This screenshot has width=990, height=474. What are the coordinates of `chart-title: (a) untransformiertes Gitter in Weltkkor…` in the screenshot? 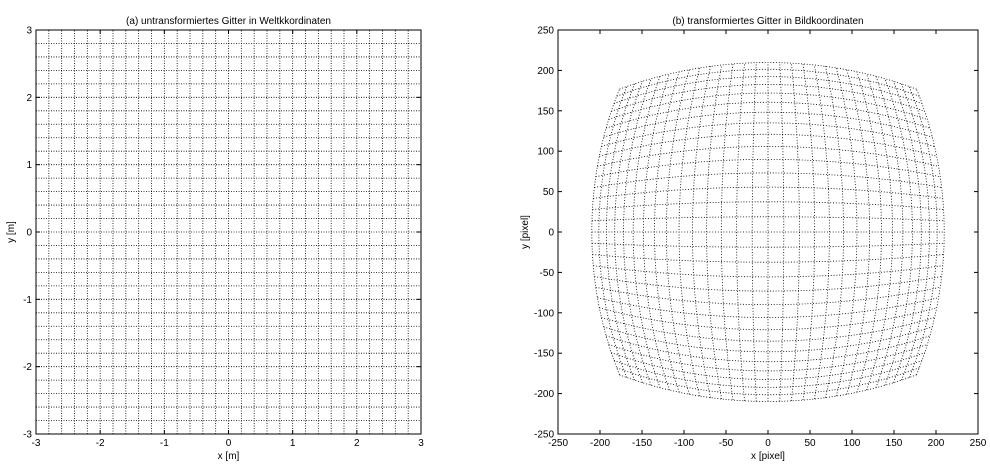 It's located at (228, 21).